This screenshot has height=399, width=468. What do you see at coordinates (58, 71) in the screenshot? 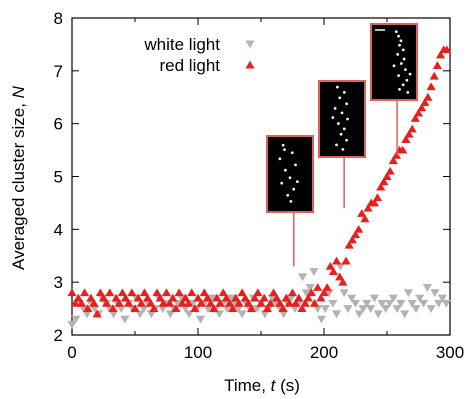
I see `y-tick-label: 7` at bounding box center [58, 71].